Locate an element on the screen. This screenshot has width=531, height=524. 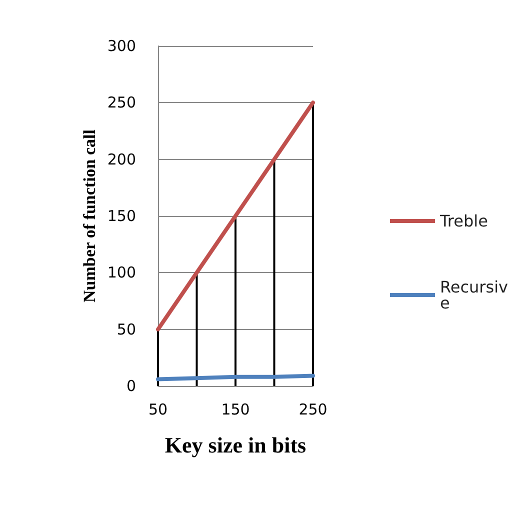
y-tick-label: 150 is located at coordinates (121, 216).